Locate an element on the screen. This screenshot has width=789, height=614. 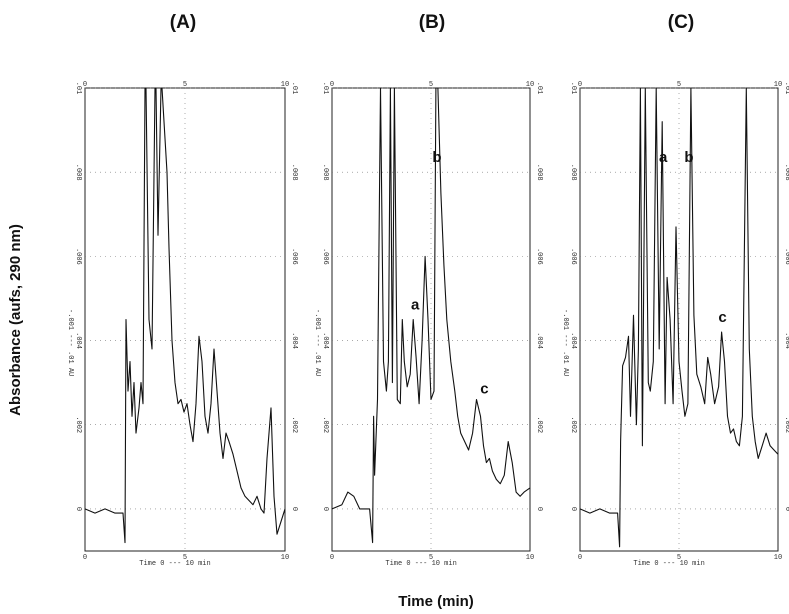
panel-title: (C) is located at coordinates (681, 22).